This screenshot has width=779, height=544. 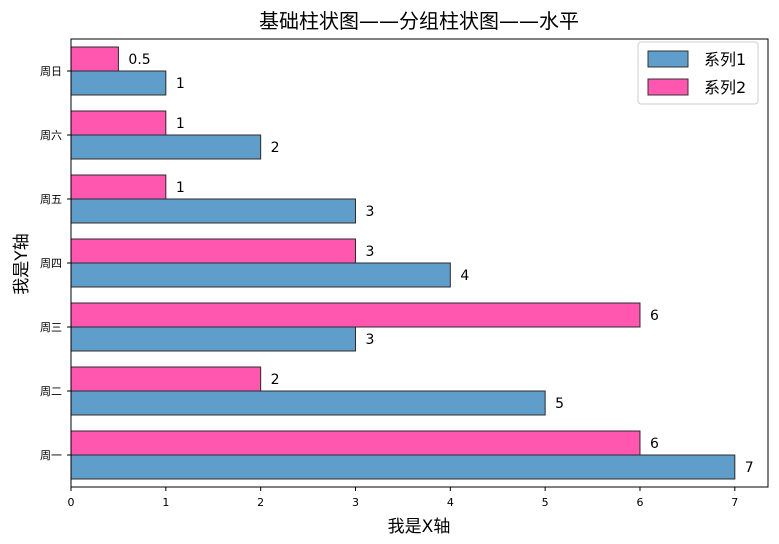 What do you see at coordinates (71, 502) in the screenshot?
I see `x-tick-label-0: 0` at bounding box center [71, 502].